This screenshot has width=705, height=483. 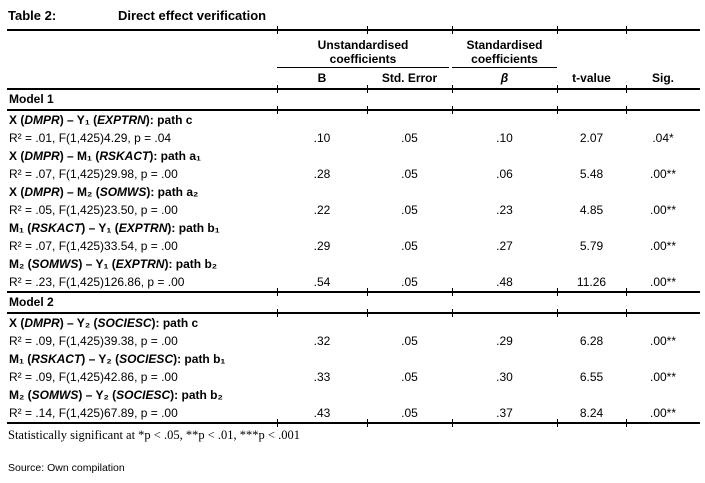 I want to click on path-label-text: ): path a₂, so click(x=172, y=192).